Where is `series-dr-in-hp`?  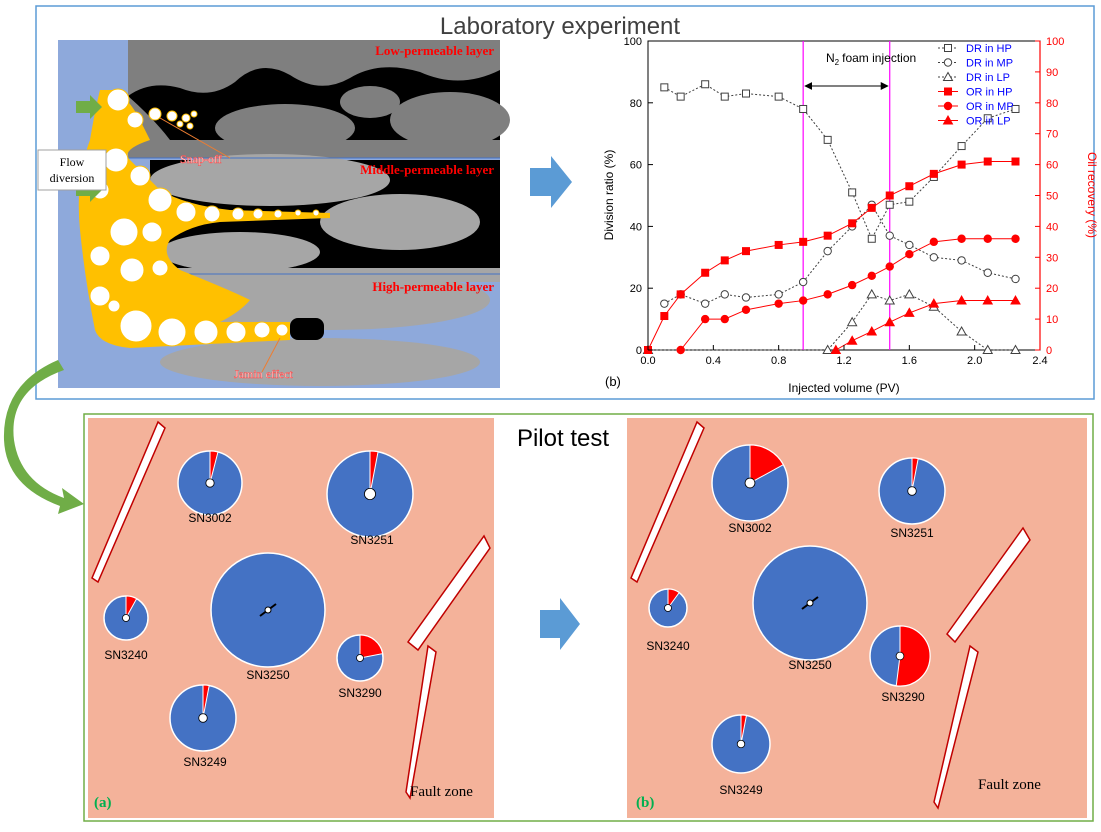
series-dr-in-hp is located at coordinates (840, 161).